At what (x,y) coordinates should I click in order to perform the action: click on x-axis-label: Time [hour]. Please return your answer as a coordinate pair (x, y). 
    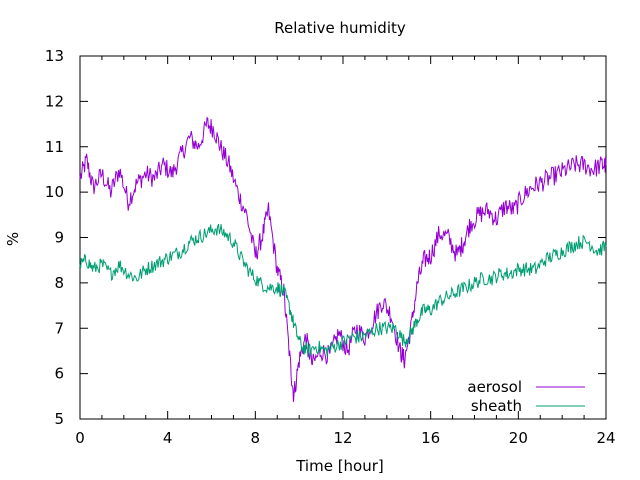
    Looking at the image, I should click on (339, 466).